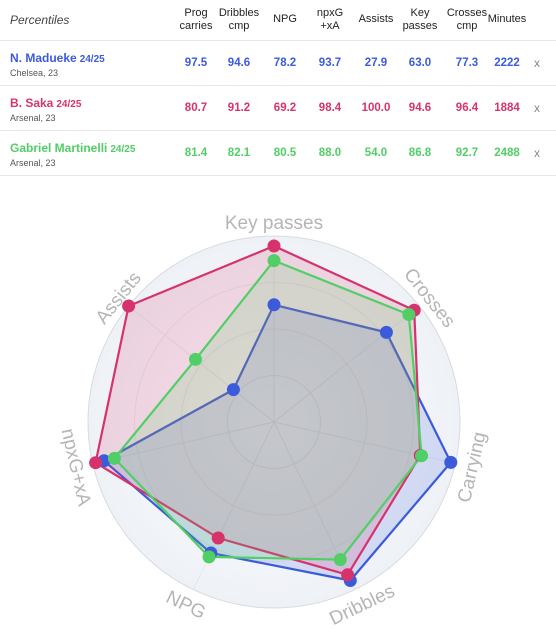  What do you see at coordinates (330, 108) in the screenshot?
I see `percentile-value: 98.4` at bounding box center [330, 108].